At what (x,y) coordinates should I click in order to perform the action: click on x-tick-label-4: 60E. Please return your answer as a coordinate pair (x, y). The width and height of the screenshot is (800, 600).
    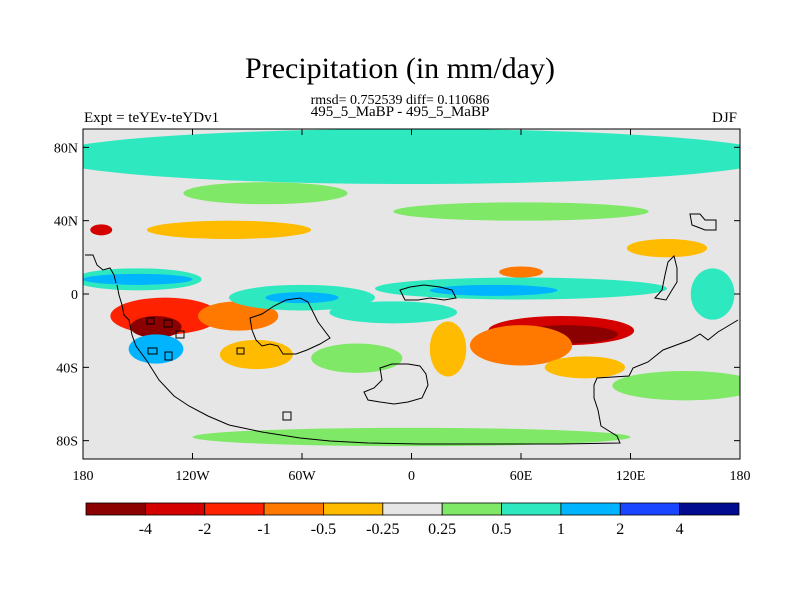
    Looking at the image, I should click on (521, 476).